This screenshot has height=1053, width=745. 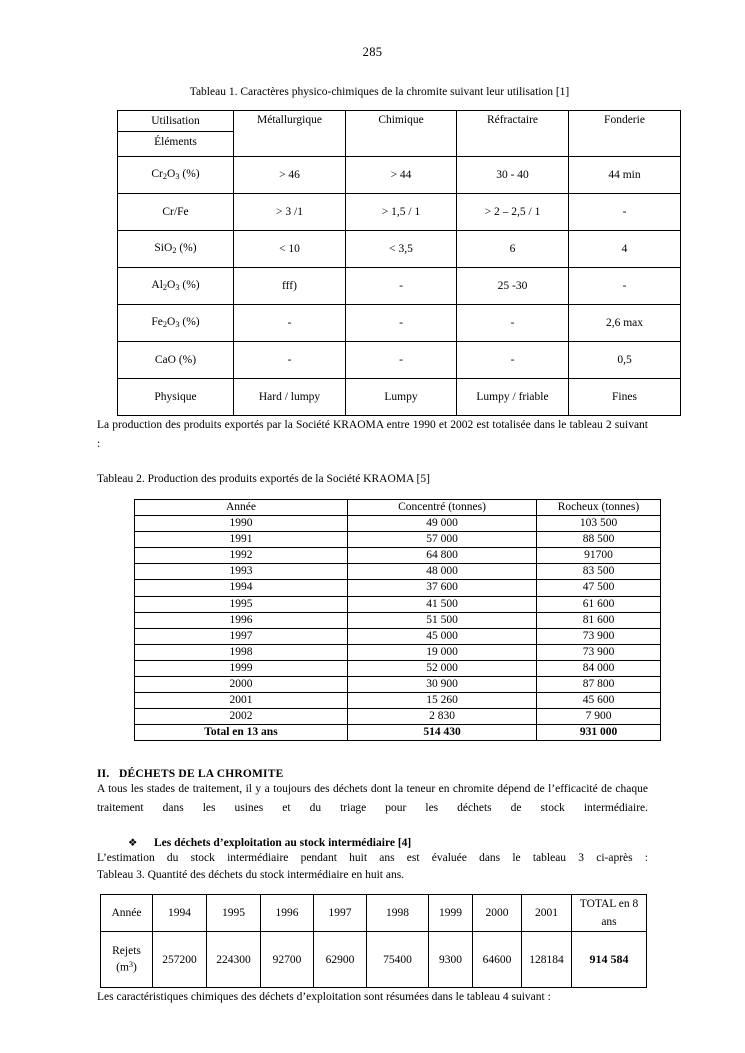 I want to click on table2-cell-rocheux: 84 000, so click(x=598, y=668).